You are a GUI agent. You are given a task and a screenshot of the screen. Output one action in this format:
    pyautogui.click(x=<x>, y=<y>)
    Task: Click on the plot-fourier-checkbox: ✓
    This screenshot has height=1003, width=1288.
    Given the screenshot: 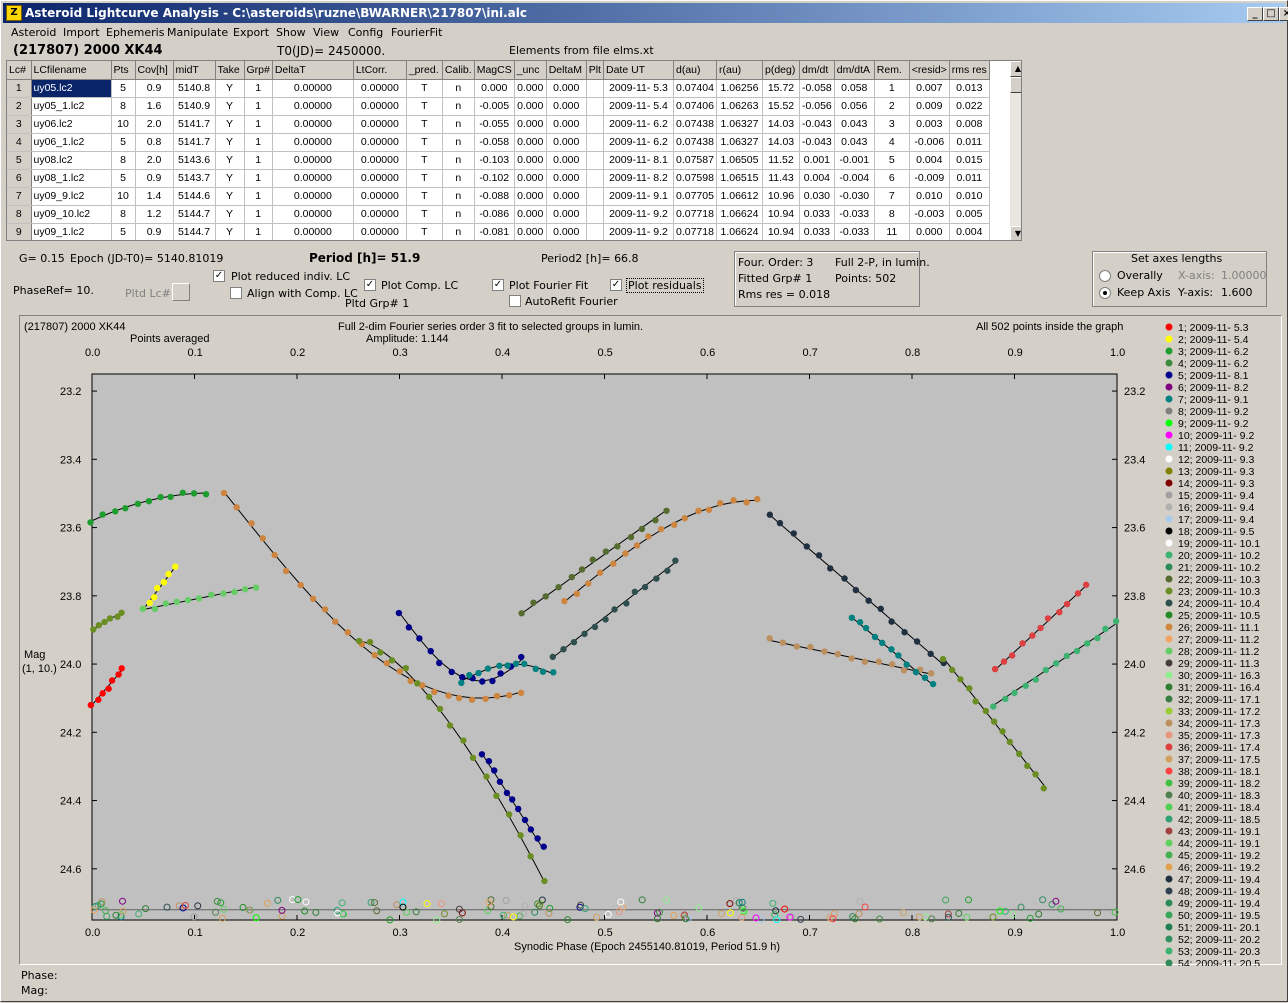 What is the action you would take?
    pyautogui.click(x=498, y=285)
    